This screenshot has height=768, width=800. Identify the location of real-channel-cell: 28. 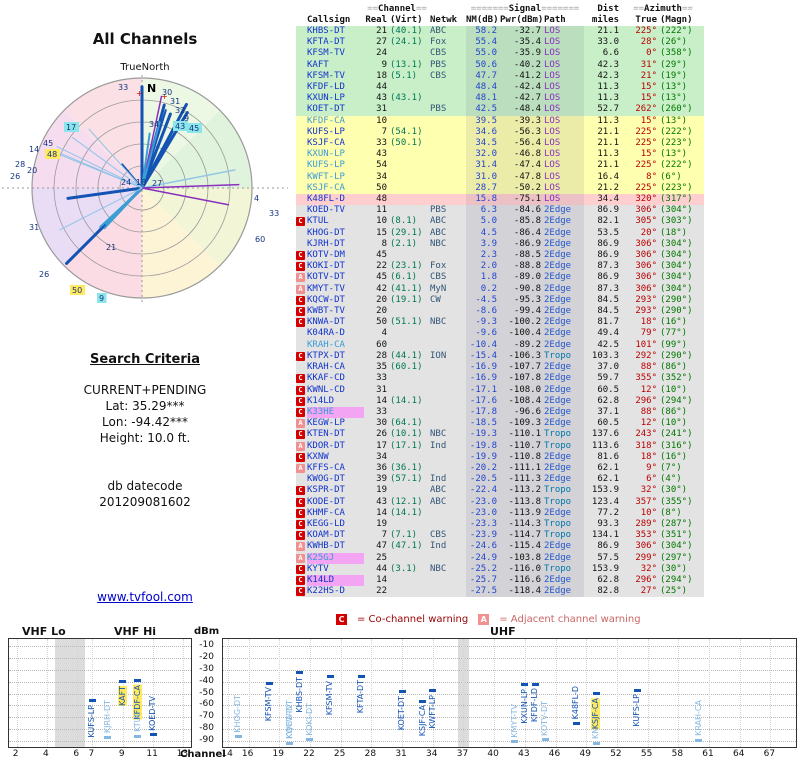
(381, 355).